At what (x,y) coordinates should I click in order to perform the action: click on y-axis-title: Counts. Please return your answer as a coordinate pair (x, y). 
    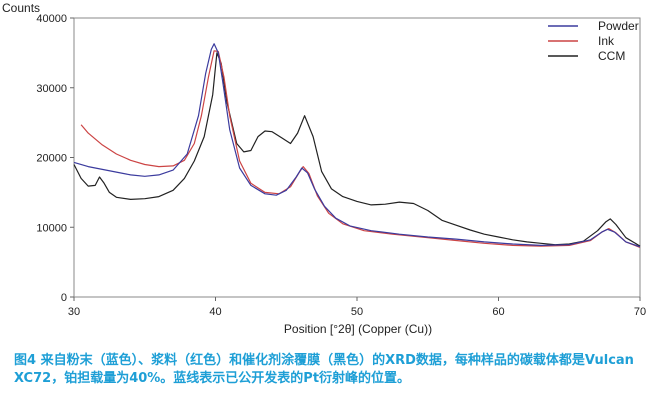
    Looking at the image, I should click on (21, 8).